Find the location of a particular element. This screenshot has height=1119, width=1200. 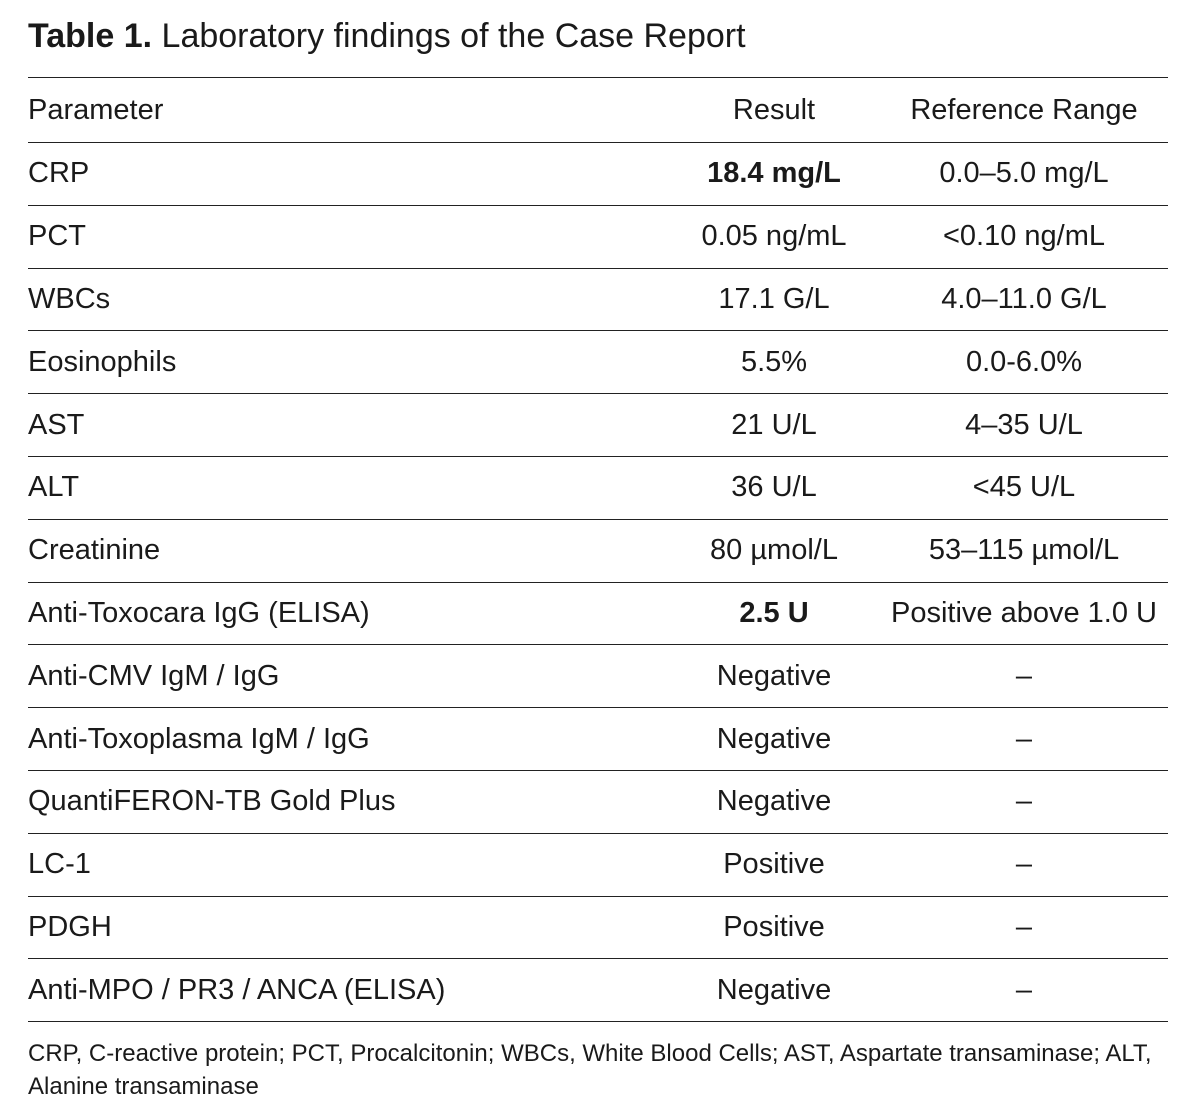

cell-reference-range: <0.10 ng/mL is located at coordinates (1024, 236).